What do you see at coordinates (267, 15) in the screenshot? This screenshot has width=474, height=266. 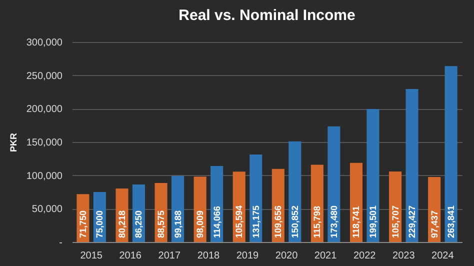 I see `chart-title: Real vs. Nominal Income` at bounding box center [267, 15].